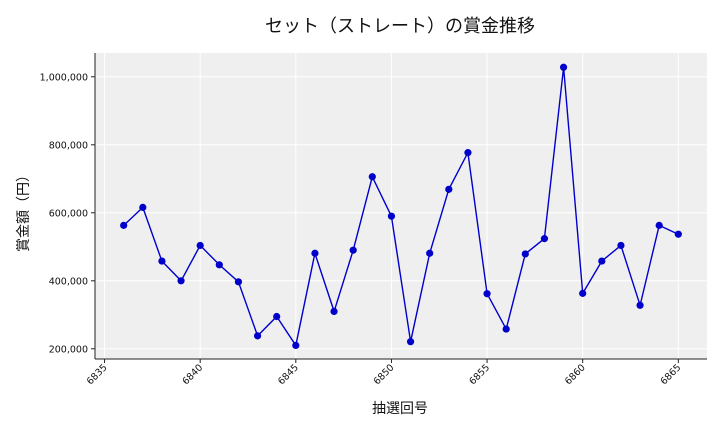  Describe the element at coordinates (68, 349) in the screenshot. I see `y-tick-label: 200,000` at that location.